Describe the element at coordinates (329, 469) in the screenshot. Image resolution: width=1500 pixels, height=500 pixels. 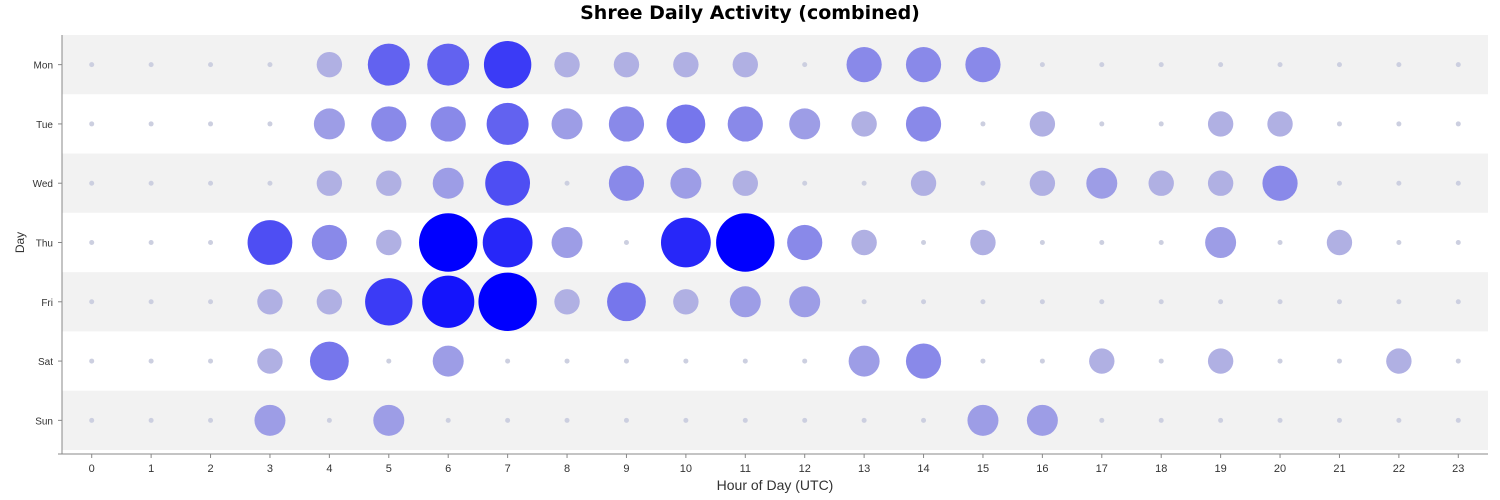
I see `x-tick-label: 4` at that location.